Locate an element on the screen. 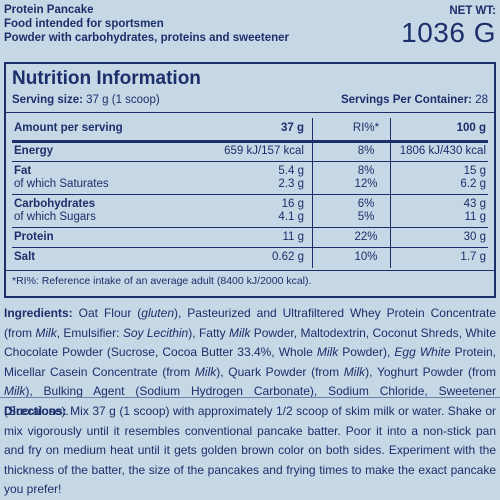 The width and height of the screenshot is (500, 500). servings-per-container: Servings Per Container: 28 is located at coordinates (414, 100).